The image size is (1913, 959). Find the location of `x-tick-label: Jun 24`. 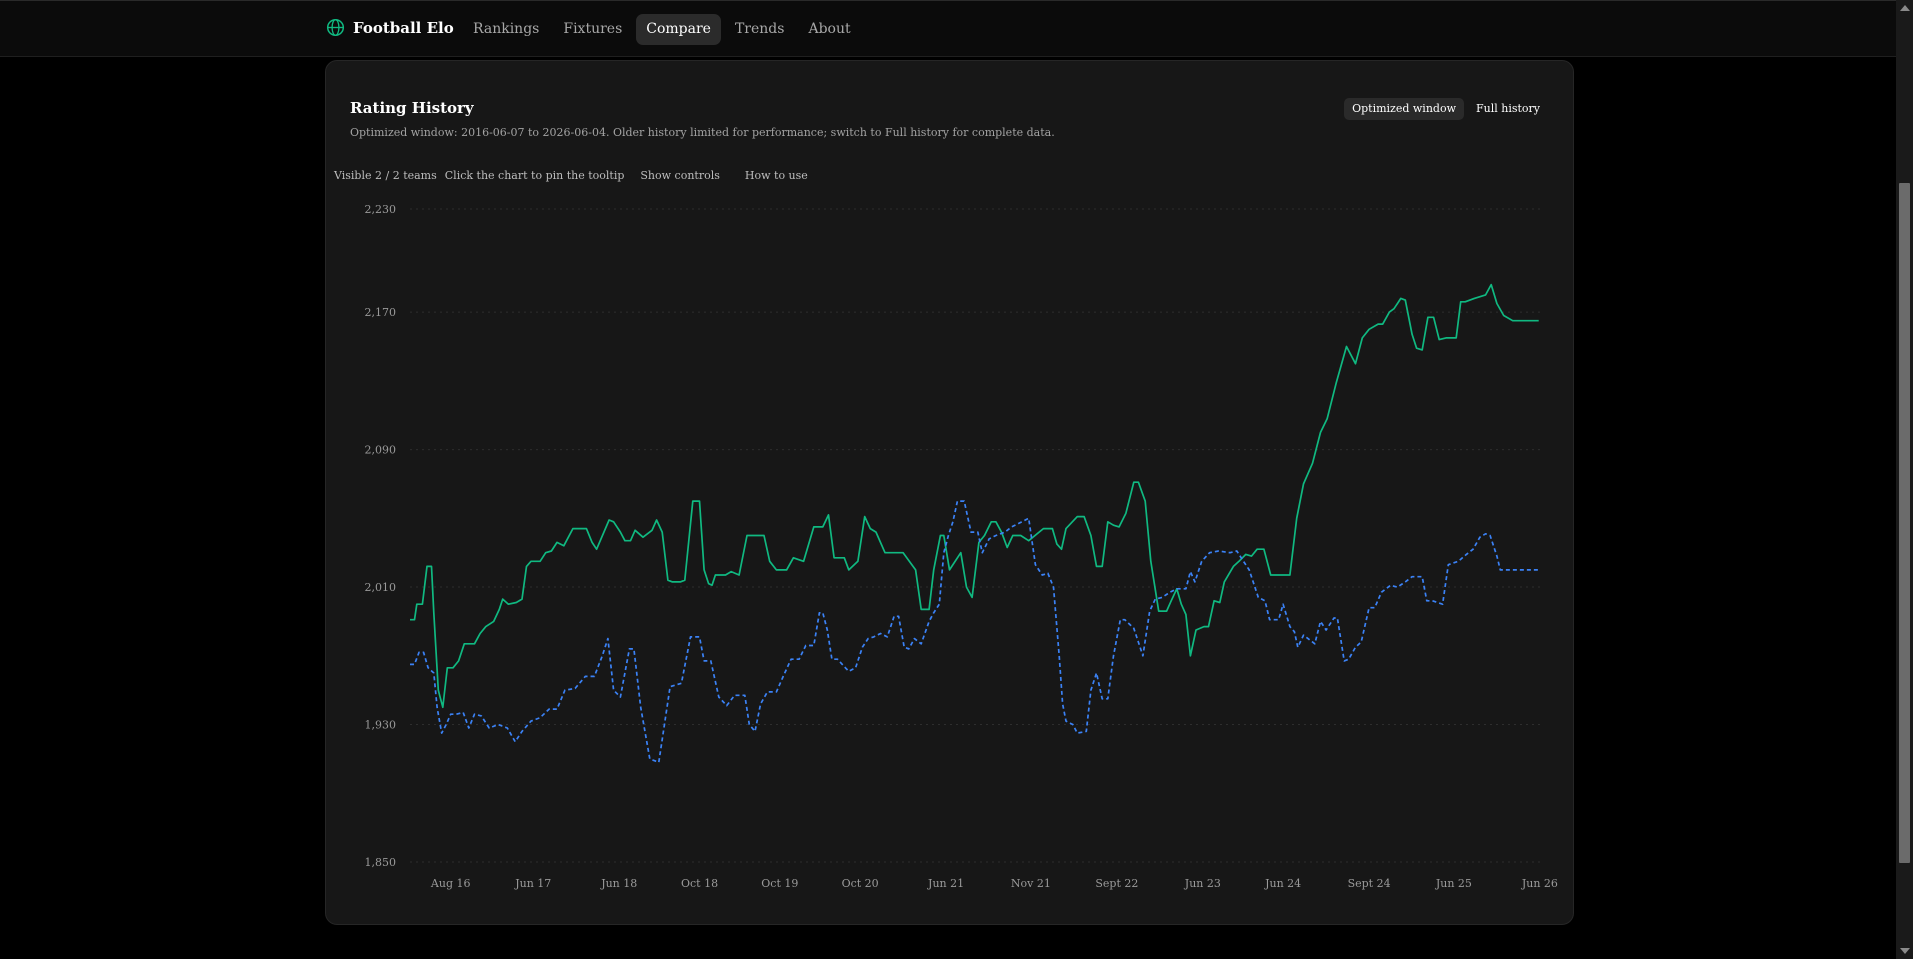

x-tick-label: Jun 24 is located at coordinates (1282, 883).